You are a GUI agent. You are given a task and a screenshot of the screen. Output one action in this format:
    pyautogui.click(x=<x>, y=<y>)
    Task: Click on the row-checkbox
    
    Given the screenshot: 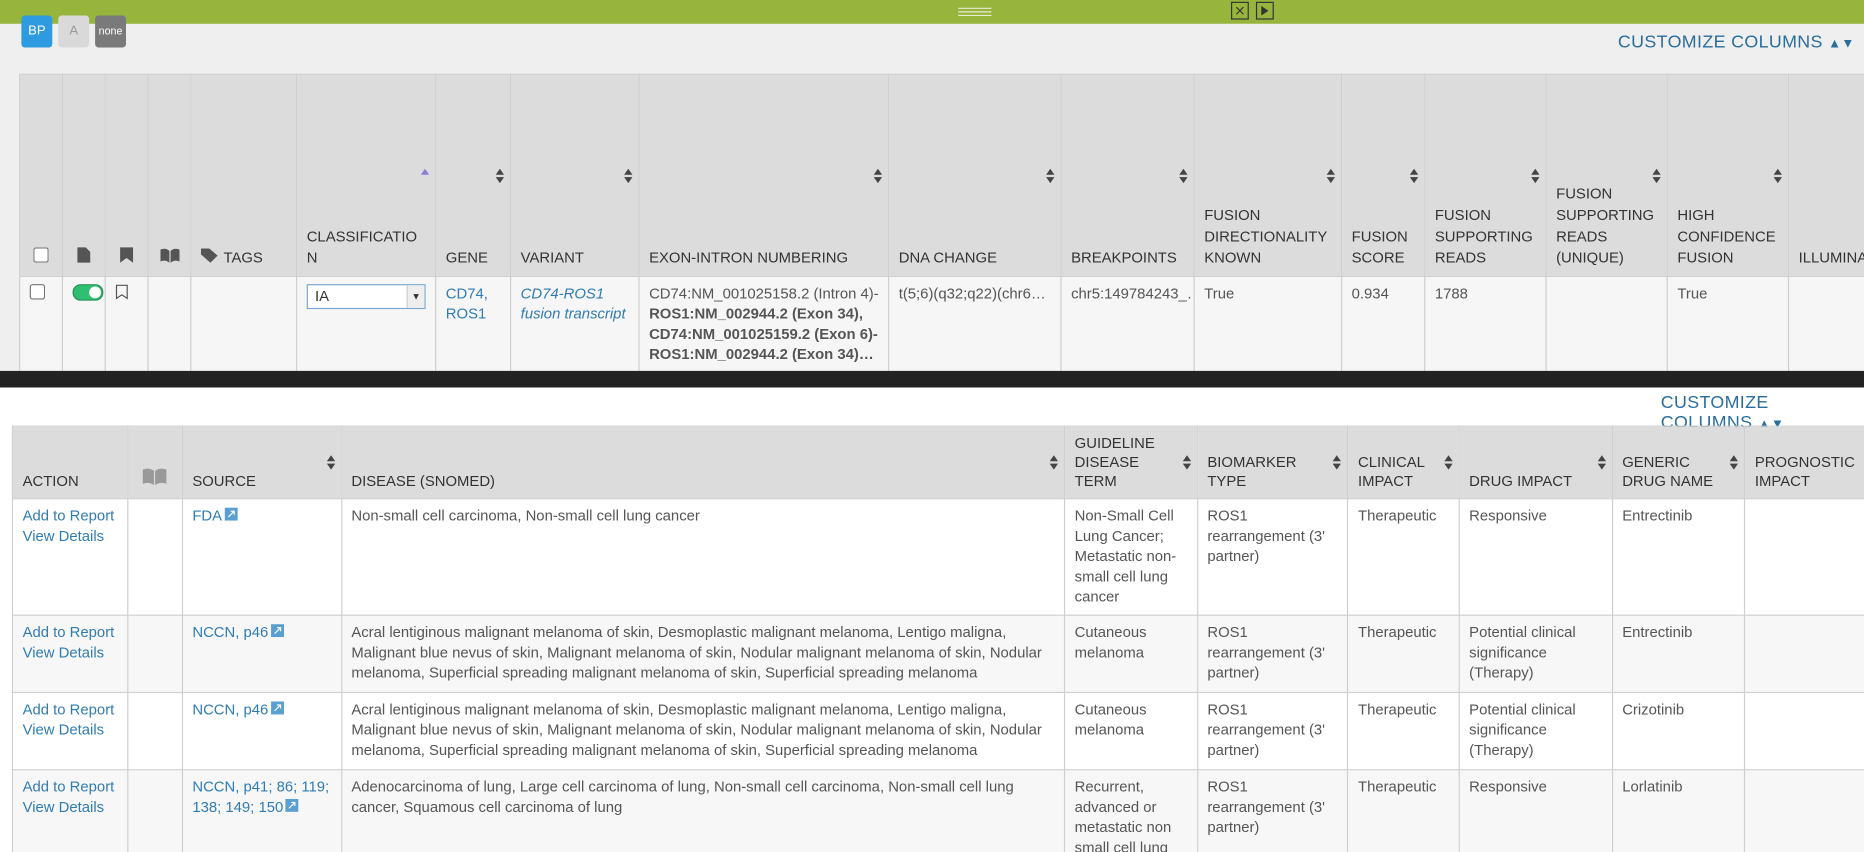 What is the action you would take?
    pyautogui.click(x=37, y=292)
    